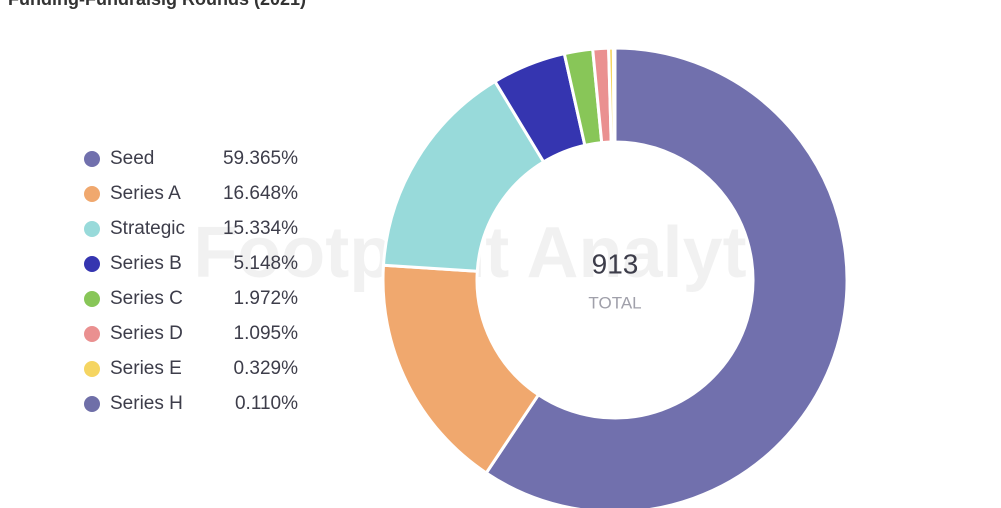 The image size is (1001, 508). What do you see at coordinates (266, 368) in the screenshot?
I see `legend-value: 0.329%` at bounding box center [266, 368].